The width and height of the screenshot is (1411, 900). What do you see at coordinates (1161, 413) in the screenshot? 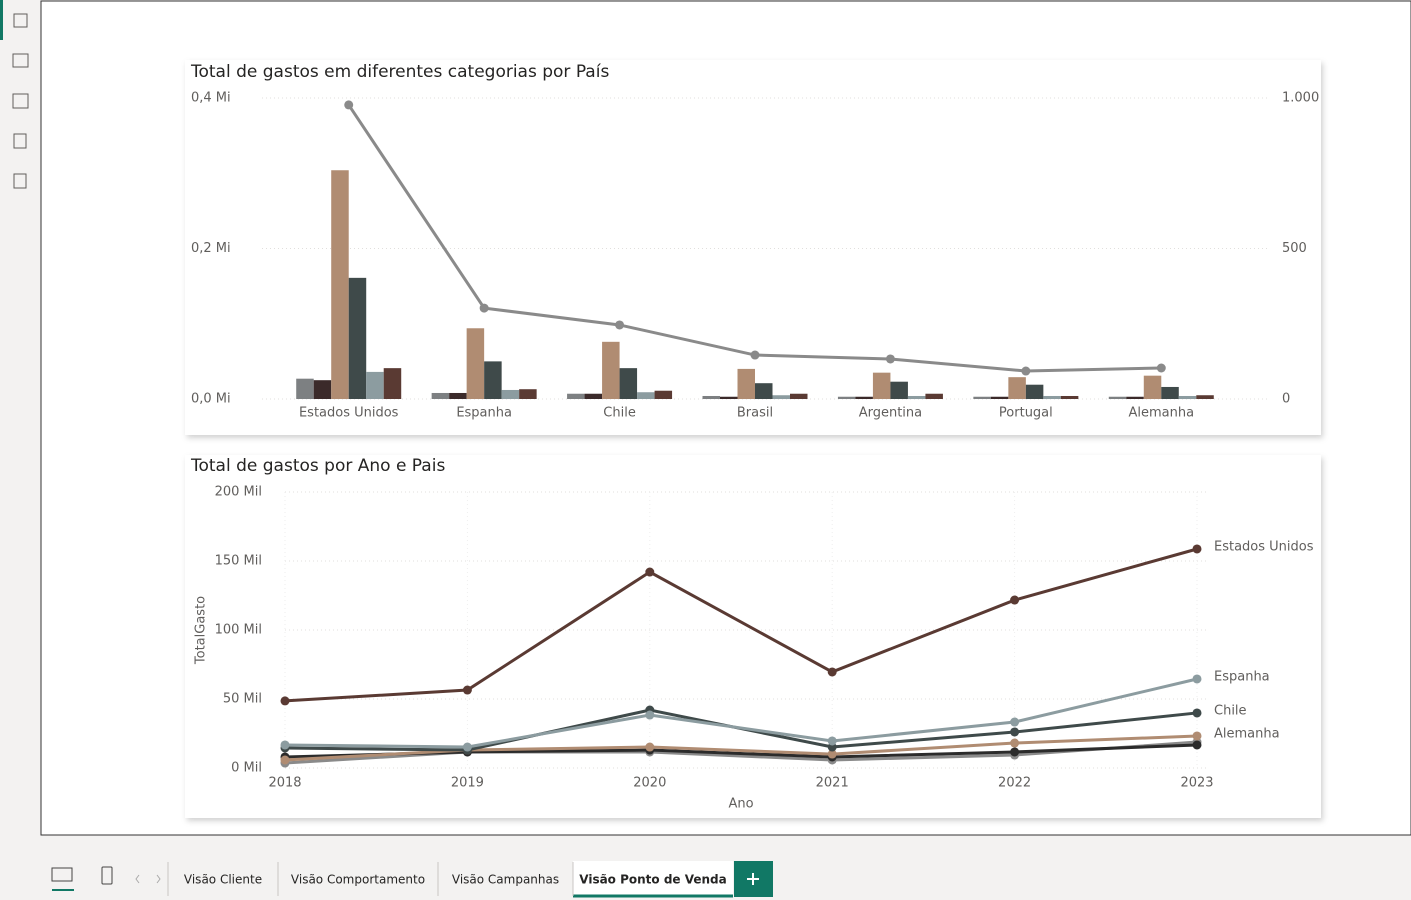
I see `x-tick-label: Alemanha` at bounding box center [1161, 413].